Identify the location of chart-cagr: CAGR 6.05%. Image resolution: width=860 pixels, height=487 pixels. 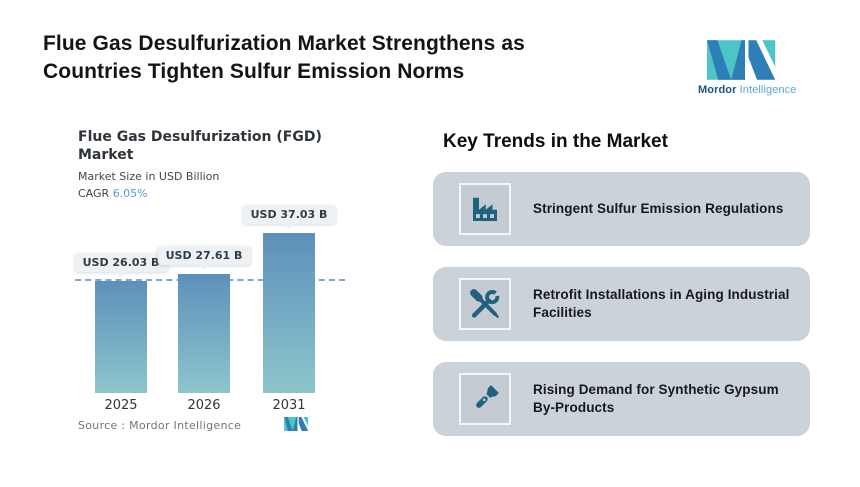
(200, 193).